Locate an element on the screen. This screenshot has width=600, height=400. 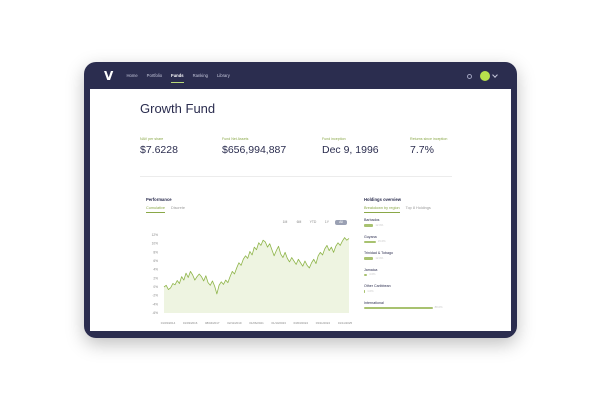
range-ytd: YTD is located at coordinates (313, 222).